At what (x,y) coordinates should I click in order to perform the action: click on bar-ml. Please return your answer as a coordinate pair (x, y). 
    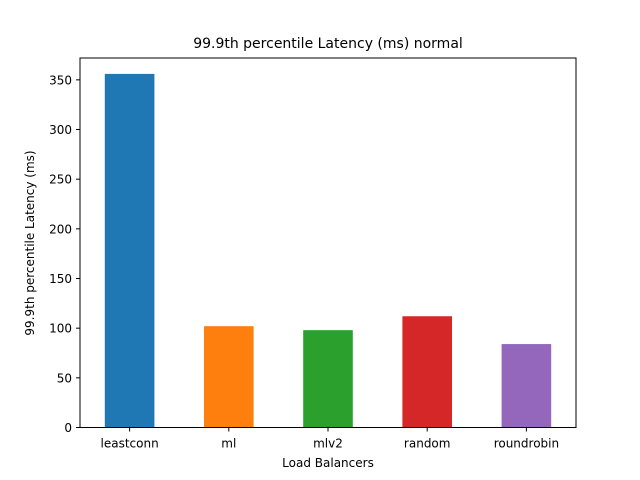
    Looking at the image, I should click on (229, 377).